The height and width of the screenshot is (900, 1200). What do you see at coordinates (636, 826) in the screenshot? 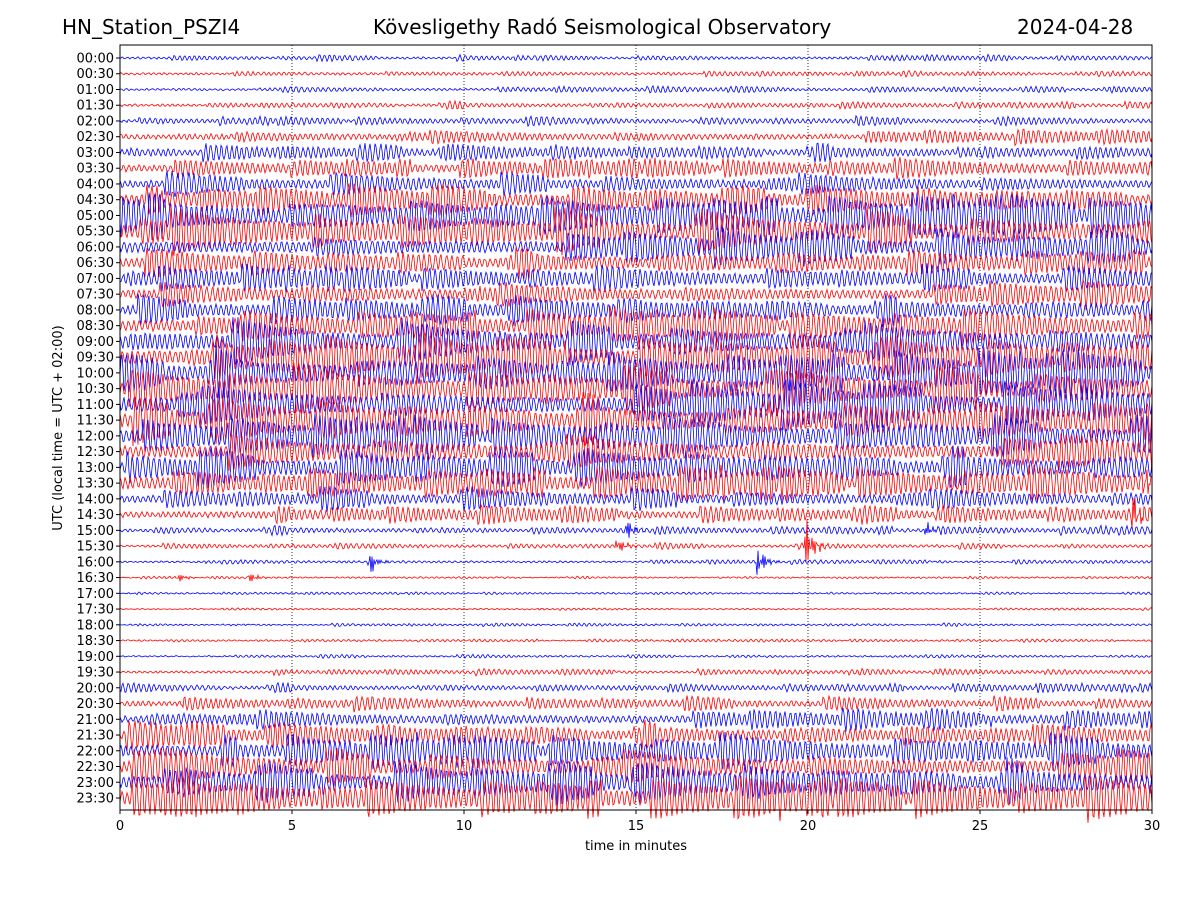
I see `x-tick-label: 15` at bounding box center [636, 826].